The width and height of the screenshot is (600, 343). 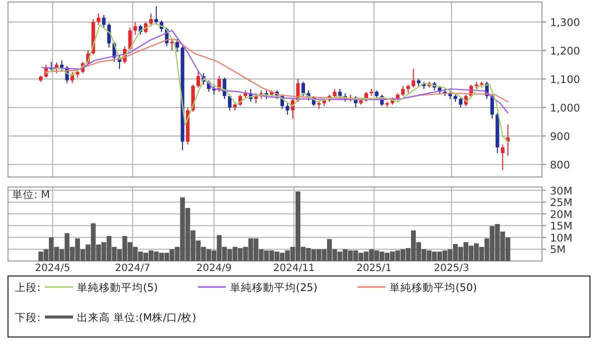 I want to click on legend-label: 単純移動平均(25), so click(x=274, y=288).